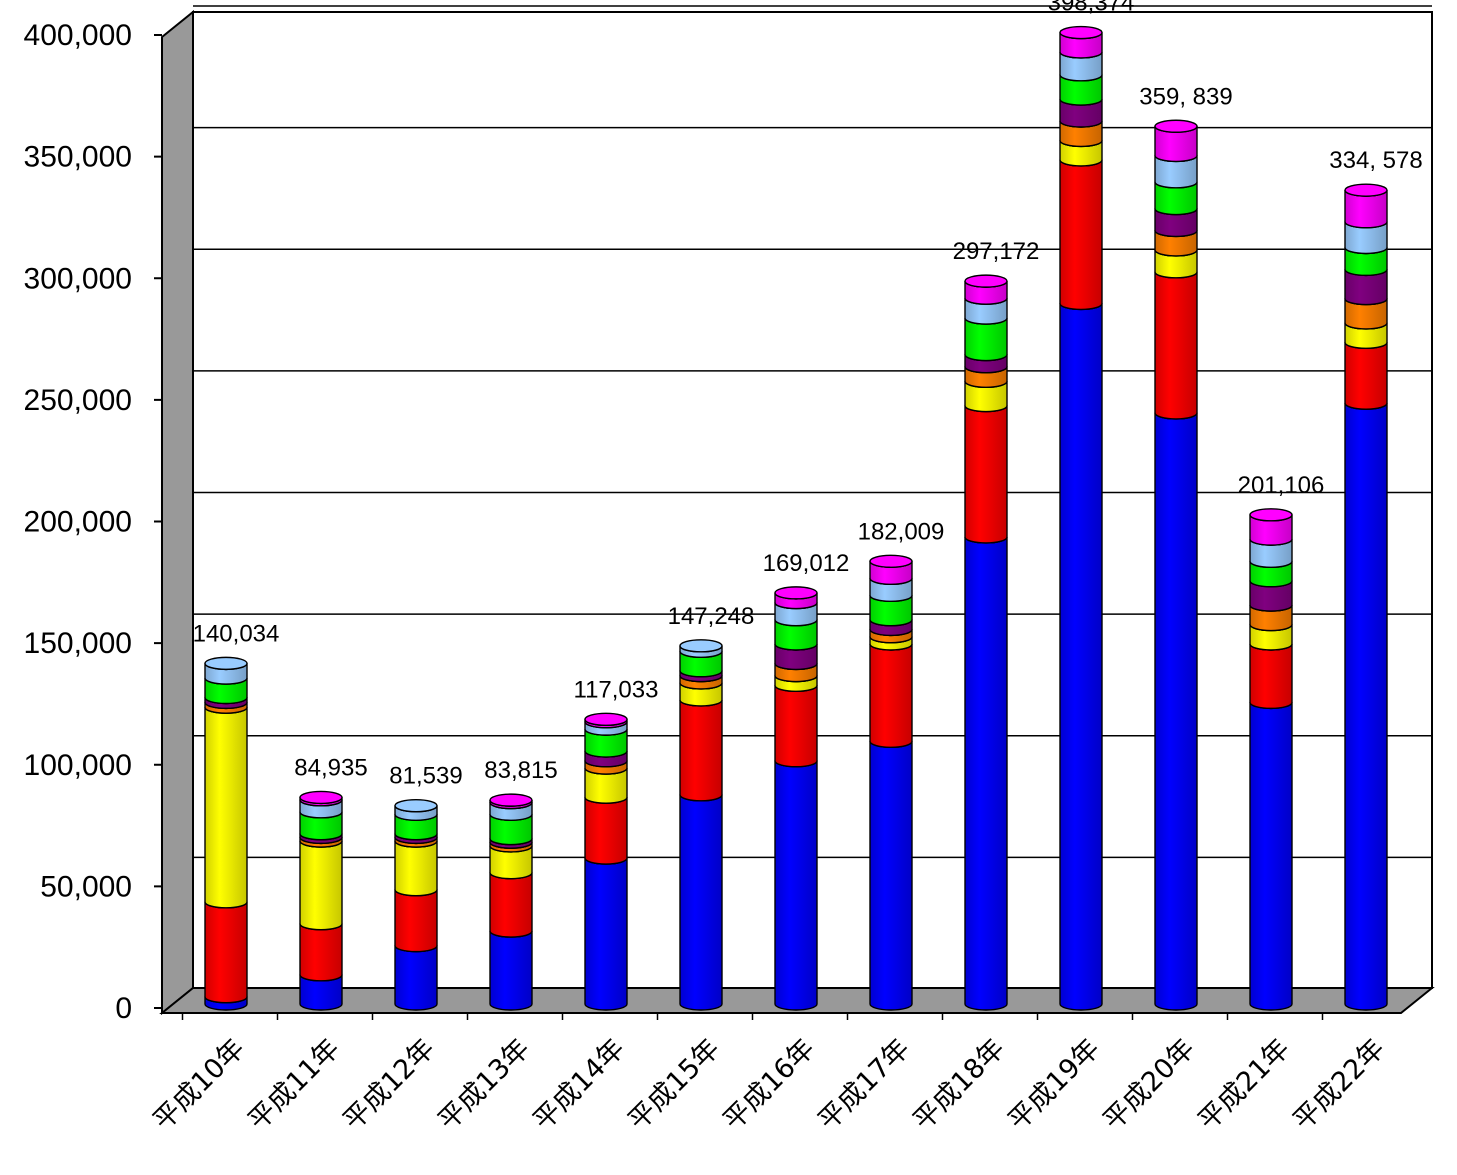  I want to click on y-tick-label: 300,000, so click(78, 278).